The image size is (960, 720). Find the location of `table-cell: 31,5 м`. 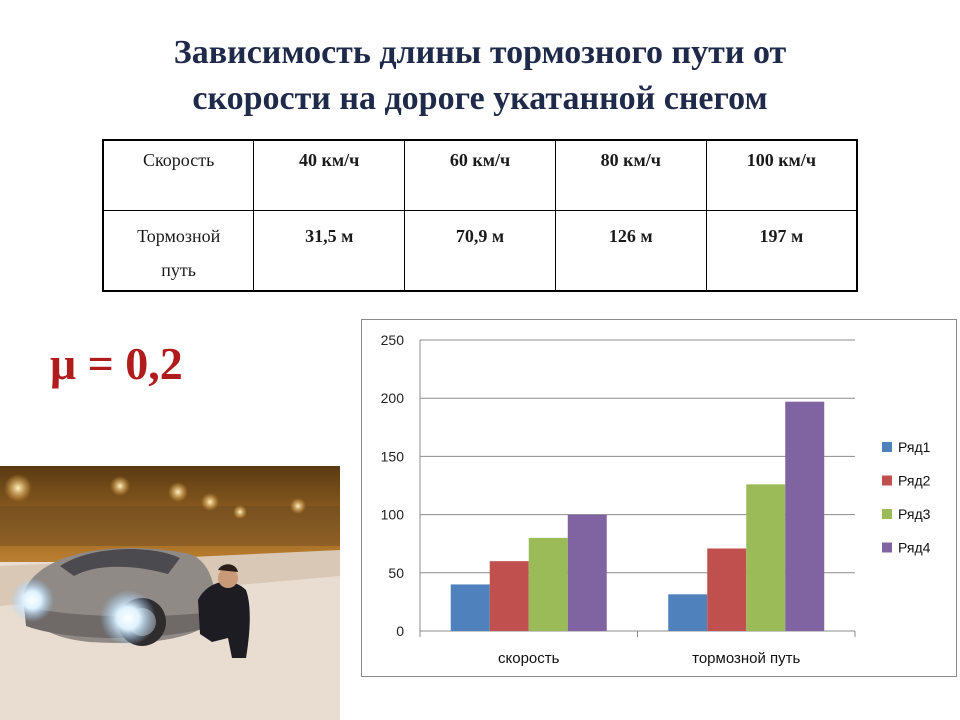

table-cell: 31,5 м is located at coordinates (329, 250).